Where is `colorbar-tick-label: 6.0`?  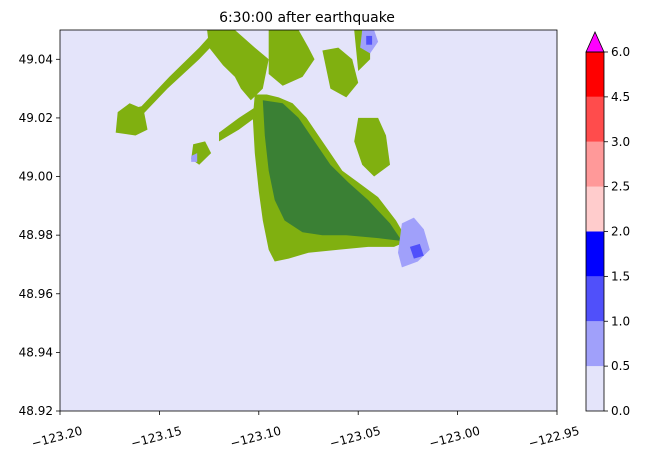 colorbar-tick-label: 6.0 is located at coordinates (620, 52).